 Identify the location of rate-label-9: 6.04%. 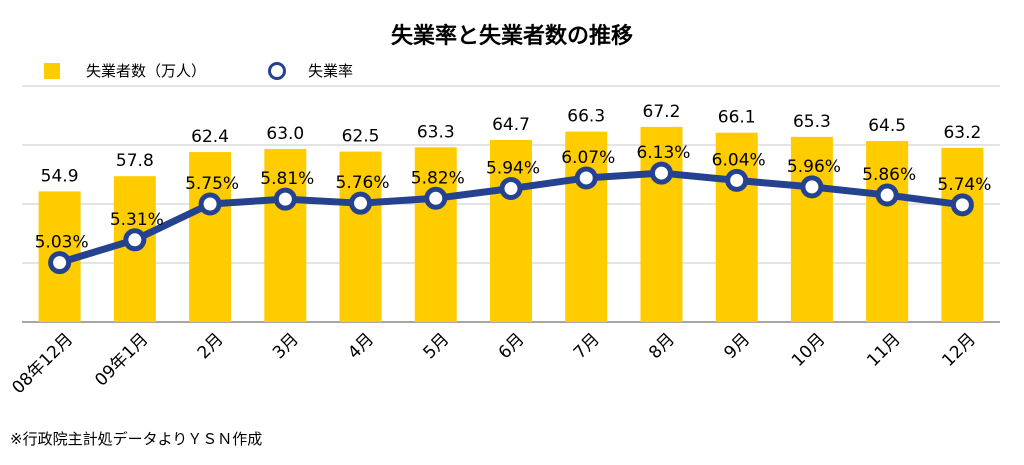
(739, 160).